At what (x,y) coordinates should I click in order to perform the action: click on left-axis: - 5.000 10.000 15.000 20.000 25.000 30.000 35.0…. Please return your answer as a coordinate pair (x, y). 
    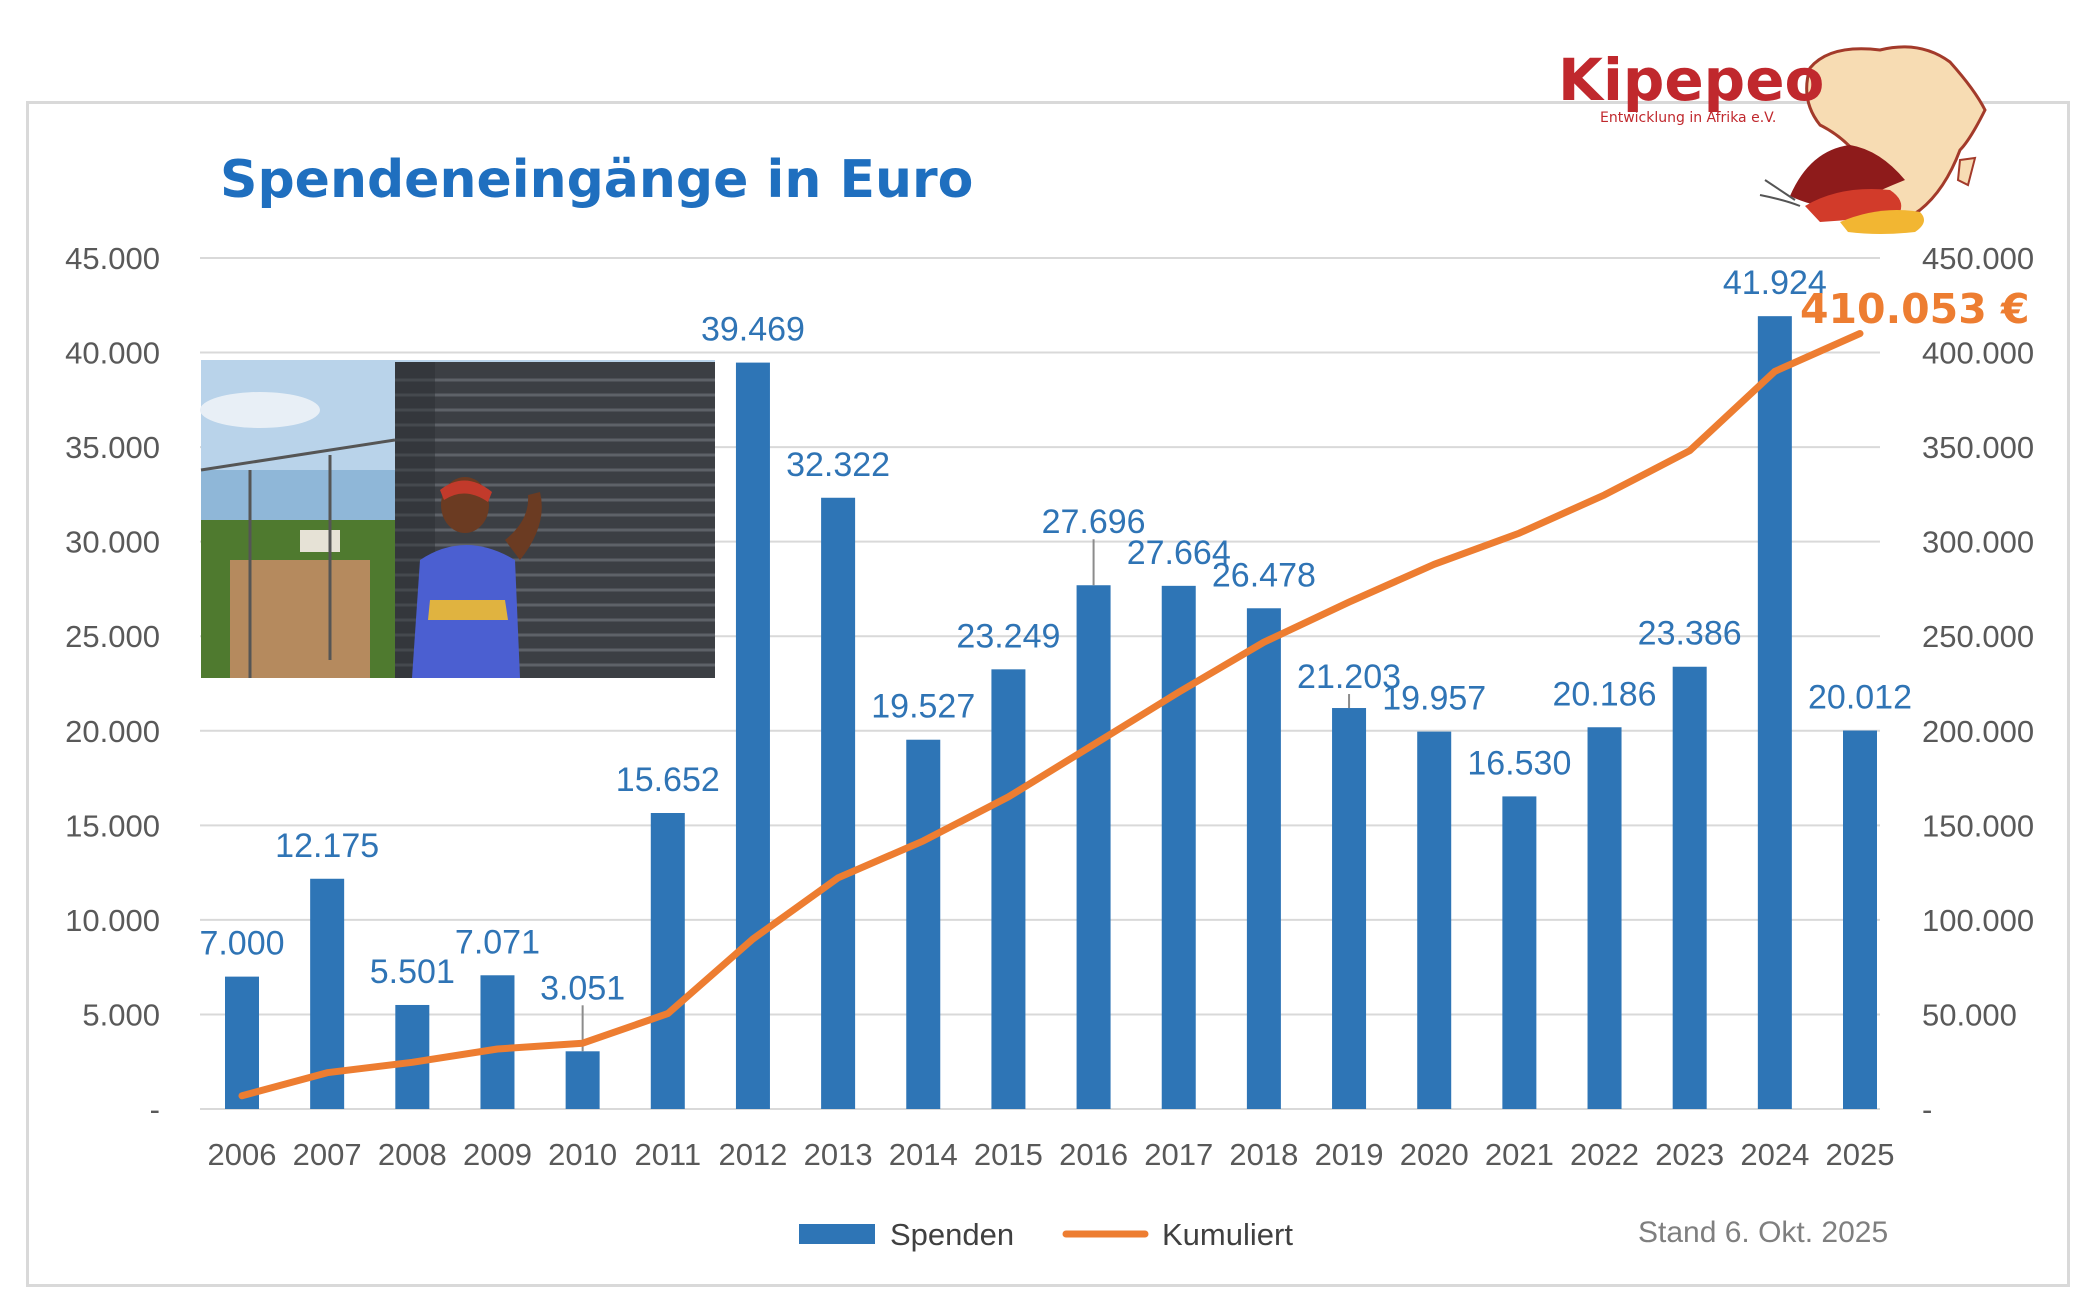
    Looking at the image, I should click on (112, 684).